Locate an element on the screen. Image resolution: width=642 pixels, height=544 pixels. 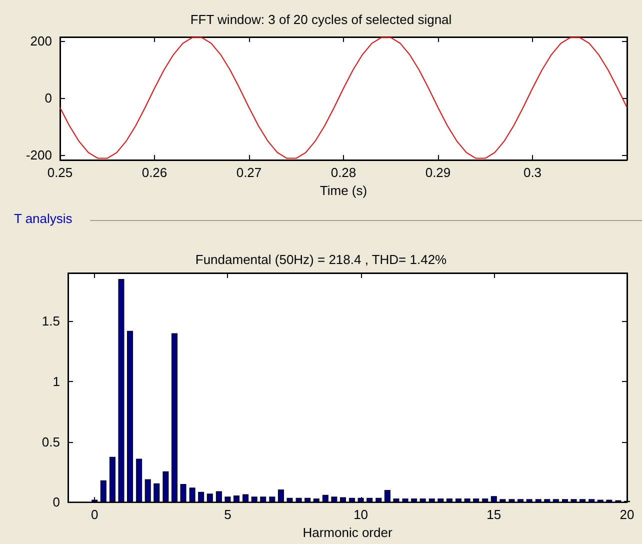
x-tick-label: 0.26 is located at coordinates (155, 172).